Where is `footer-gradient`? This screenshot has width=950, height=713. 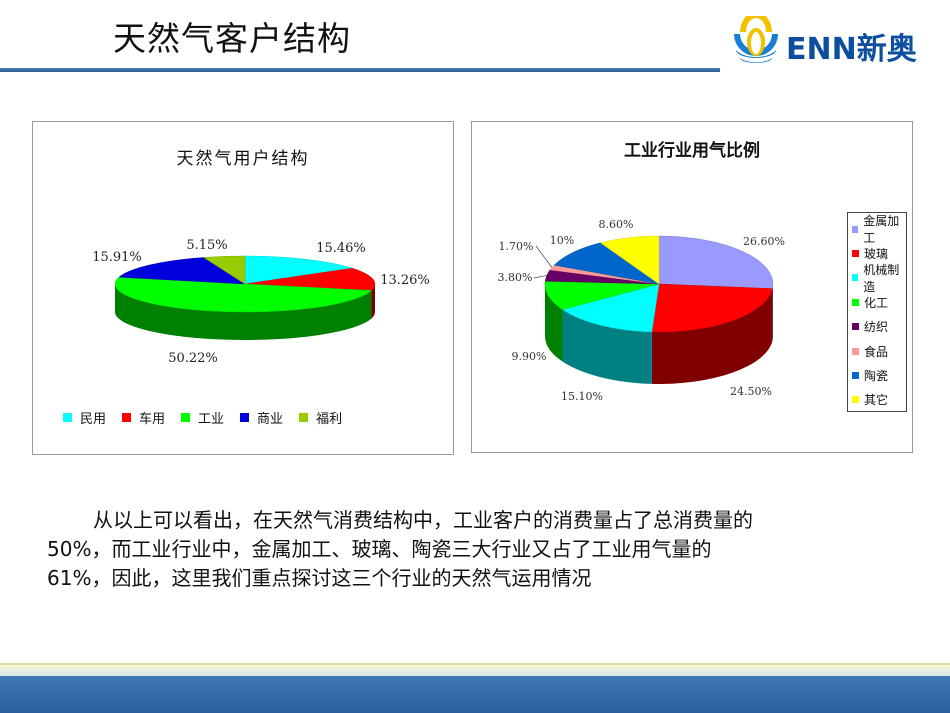
footer-gradient is located at coordinates (475, 670).